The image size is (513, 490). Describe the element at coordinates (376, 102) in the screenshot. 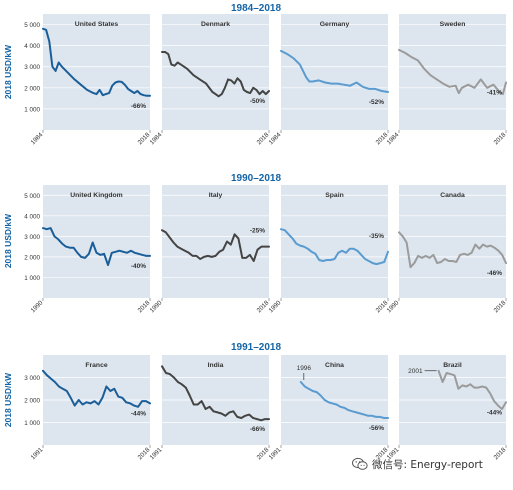

I see `percent-change-label: -52%` at that location.